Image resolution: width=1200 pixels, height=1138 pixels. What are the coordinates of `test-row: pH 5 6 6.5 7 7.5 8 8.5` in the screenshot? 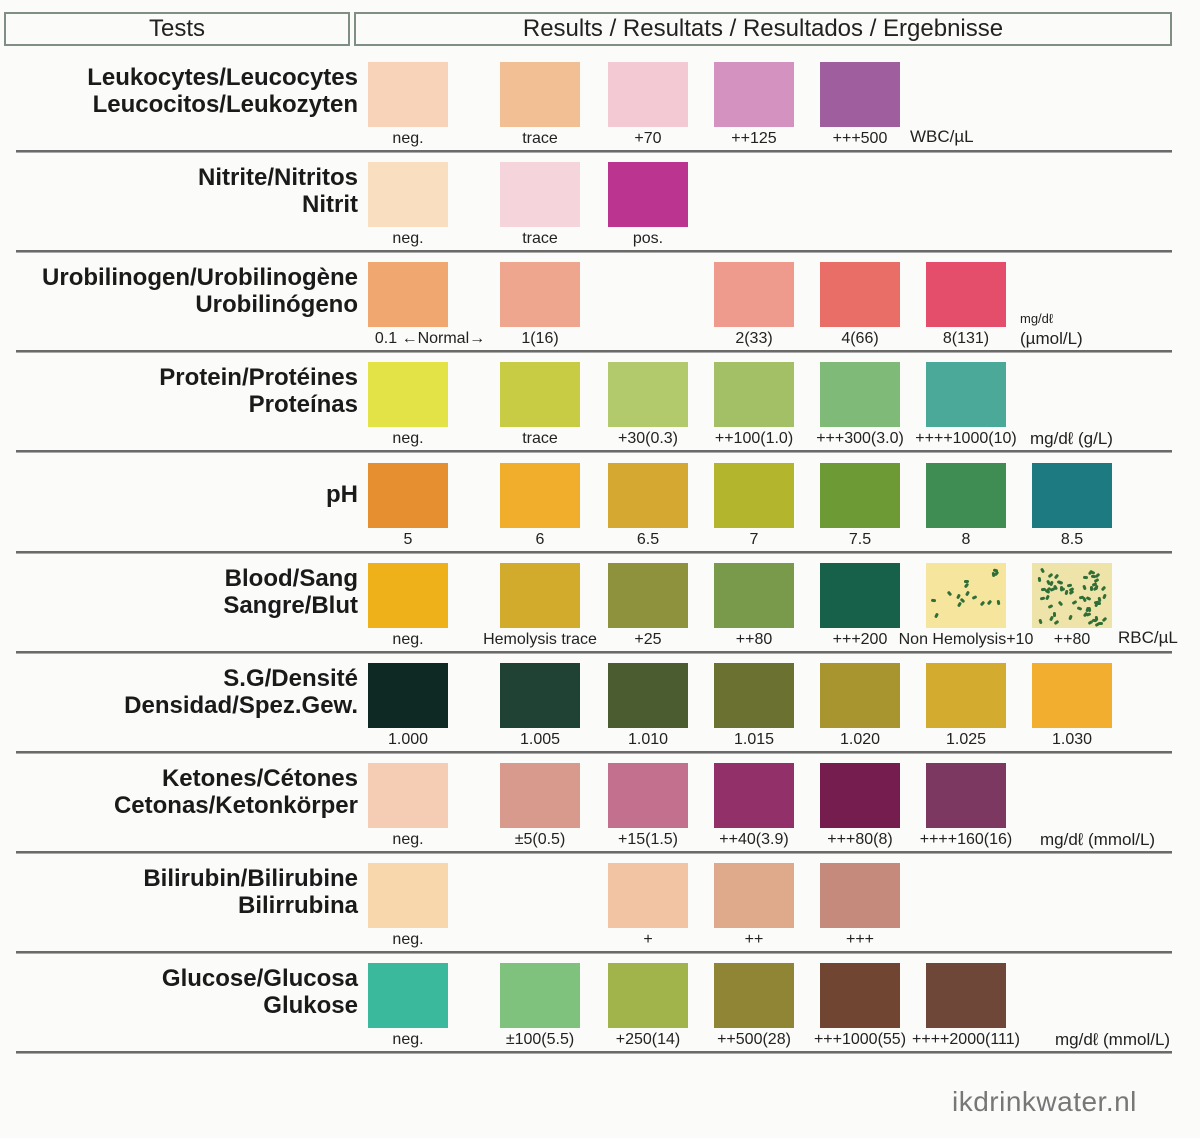 It's located at (600, 503).